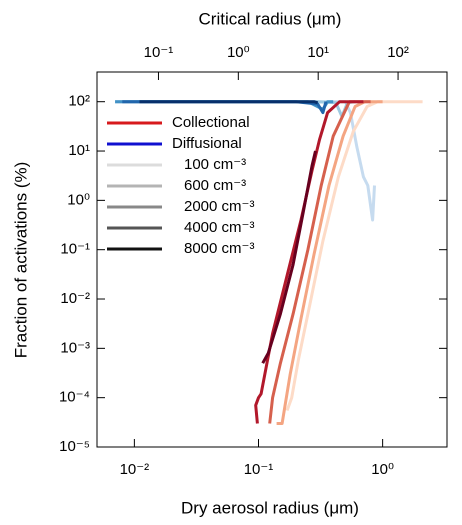 This screenshot has width=462, height=525. Describe the element at coordinates (219, 206) in the screenshot. I see `legend-label: 2000 cm⁻³` at that location.